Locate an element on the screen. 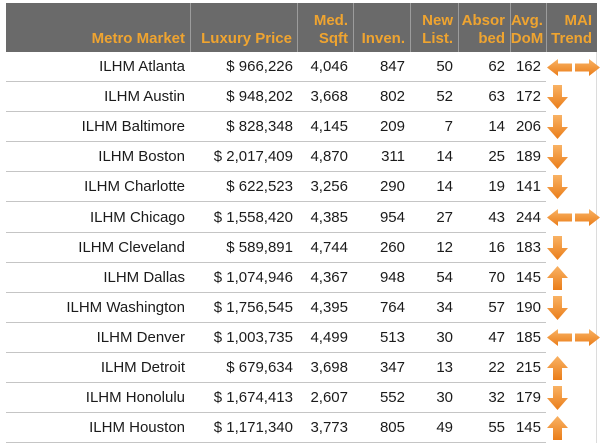  cell-market: ILHM Boston is located at coordinates (98, 157).